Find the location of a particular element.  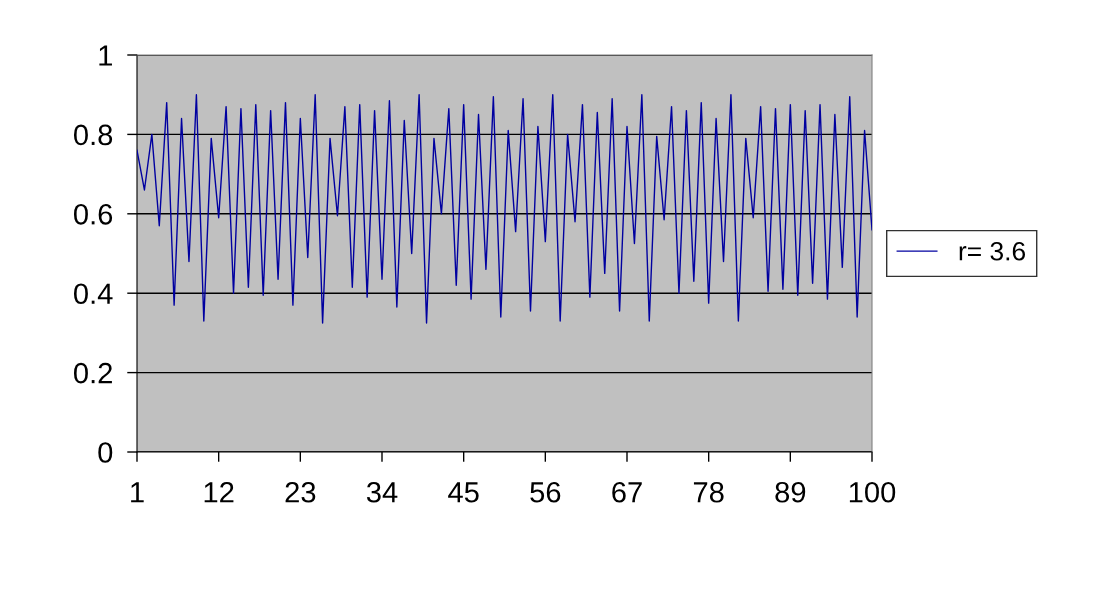

x-tick-label: 45 is located at coordinates (463, 492).